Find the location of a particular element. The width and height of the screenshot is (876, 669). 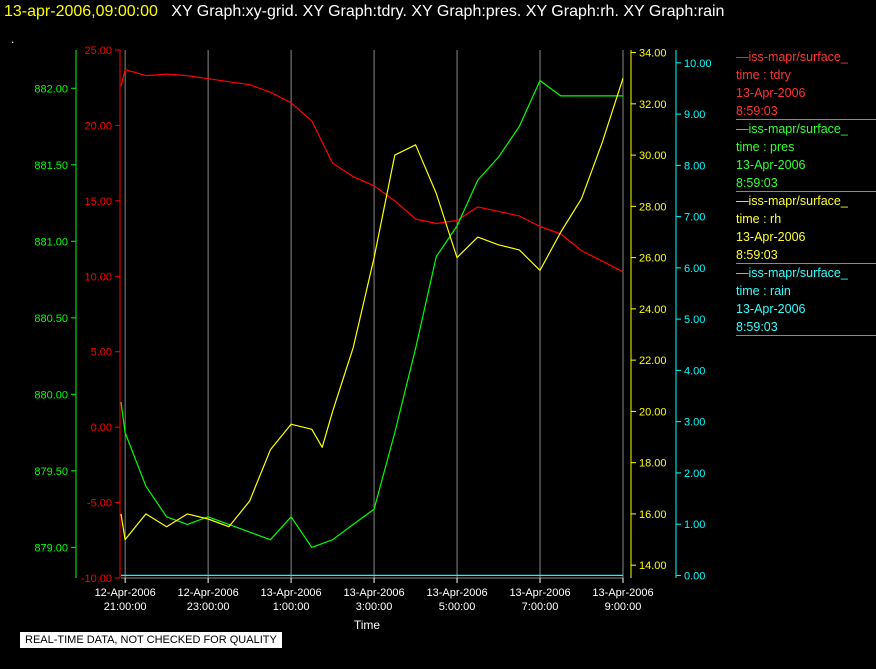

y-tick-label-rain: 4.00 is located at coordinates (694, 371).